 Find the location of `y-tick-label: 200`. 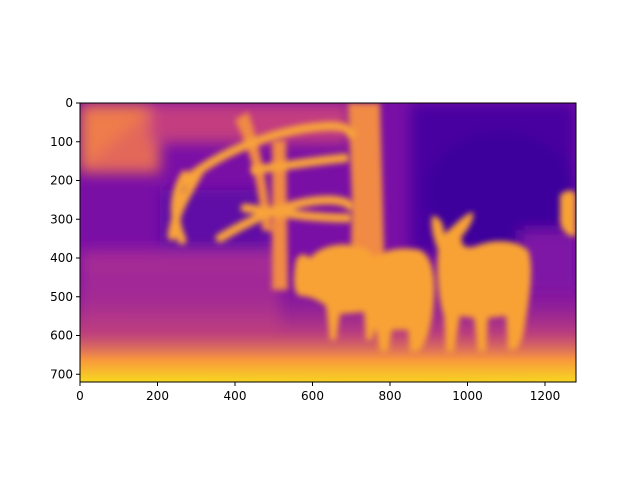

y-tick-label: 200 is located at coordinates (61, 181).